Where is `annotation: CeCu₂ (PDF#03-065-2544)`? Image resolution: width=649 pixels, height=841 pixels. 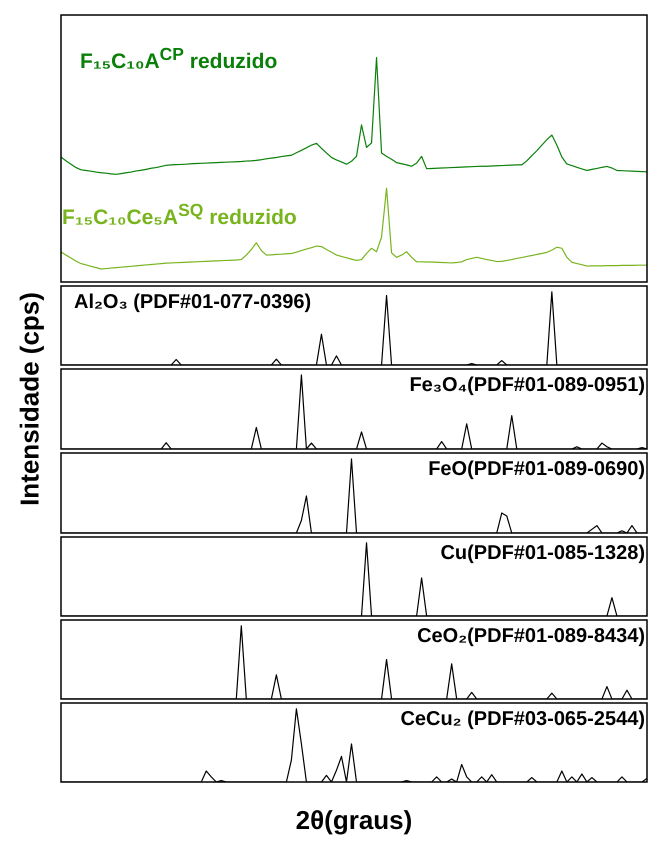 annotation: CeCu₂ (PDF#03-065-2544) is located at coordinates (522, 719).